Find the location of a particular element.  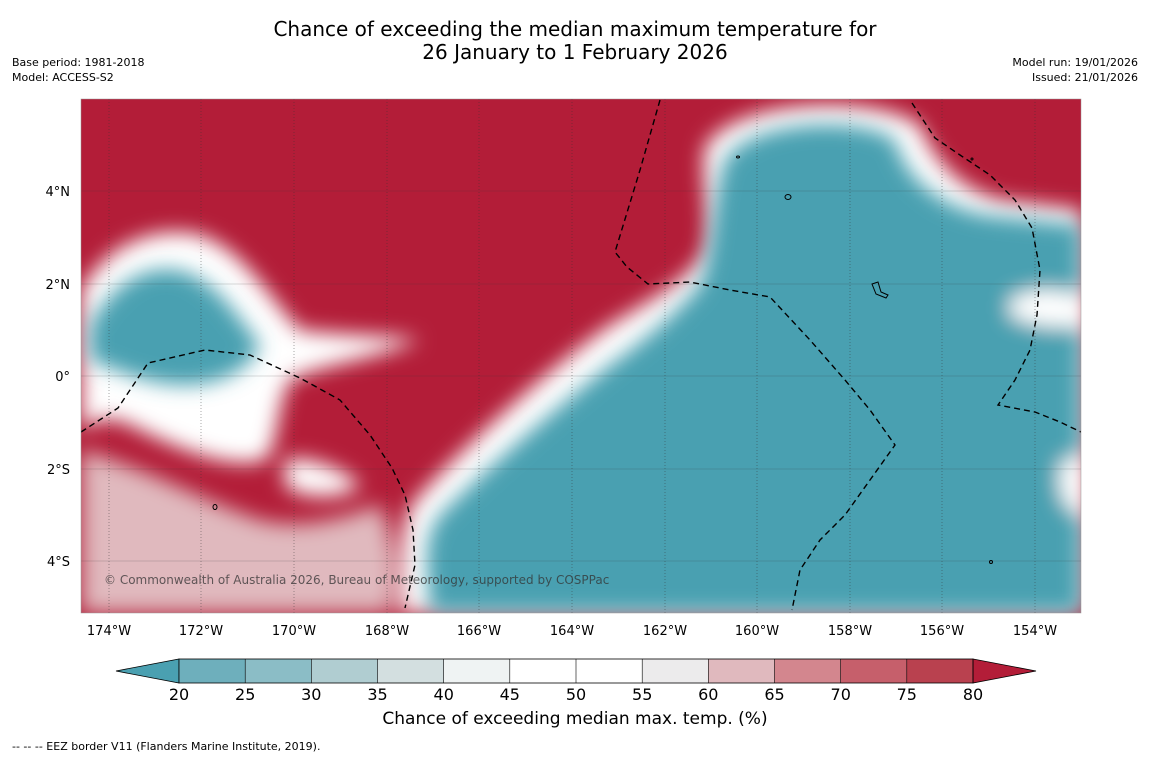

lon-label: 158°W is located at coordinates (850, 631).